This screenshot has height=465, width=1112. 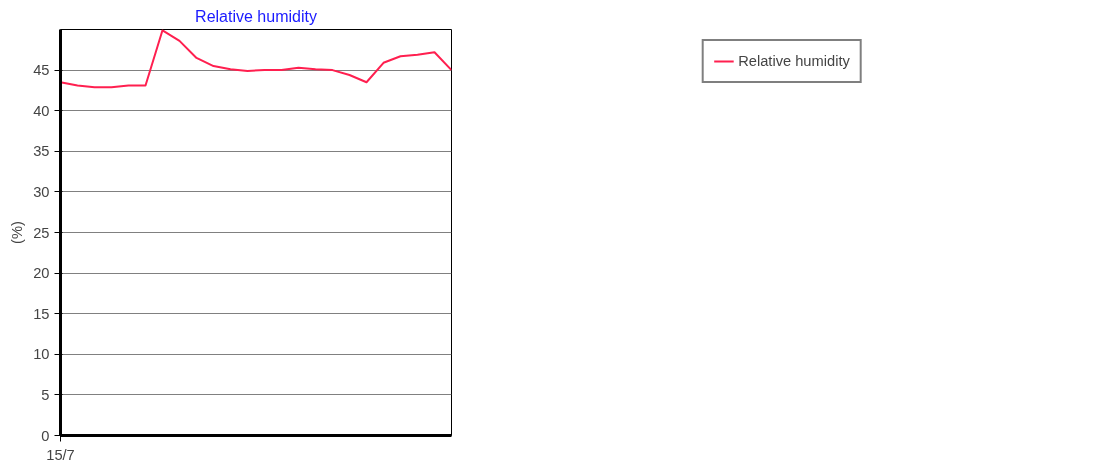 I want to click on y-tick-label: 15, so click(x=41, y=313).